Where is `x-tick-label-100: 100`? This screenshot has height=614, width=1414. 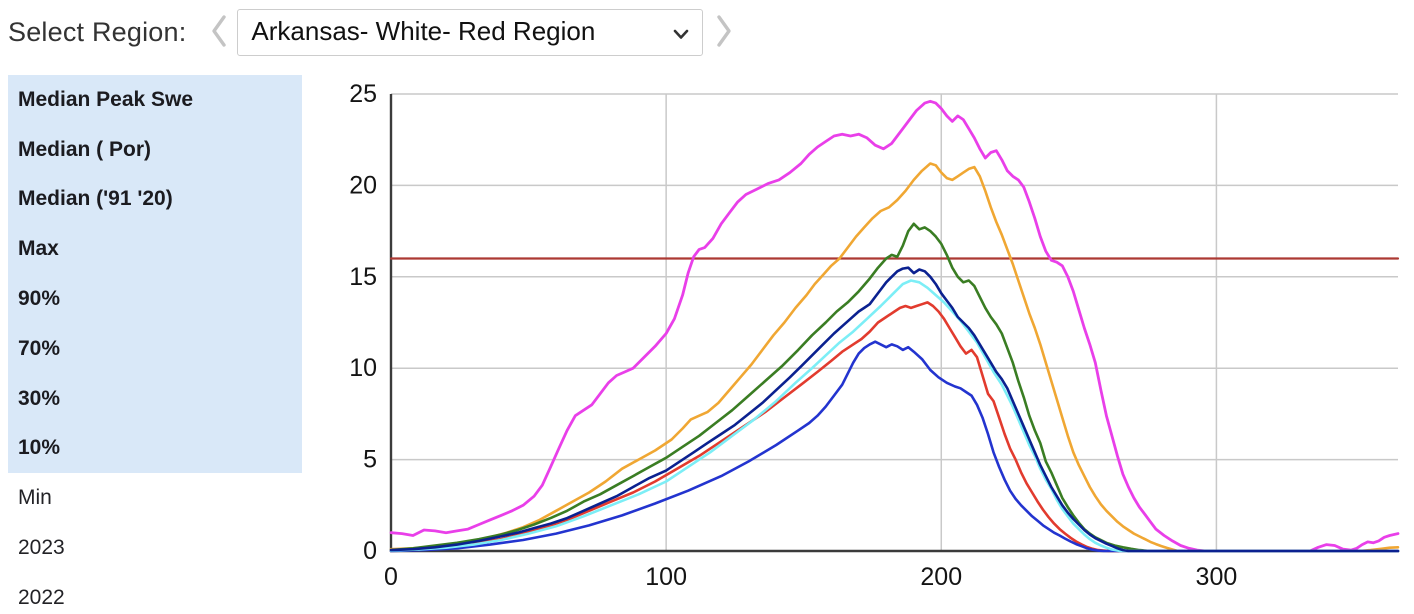
x-tick-label-100: 100 is located at coordinates (666, 577).